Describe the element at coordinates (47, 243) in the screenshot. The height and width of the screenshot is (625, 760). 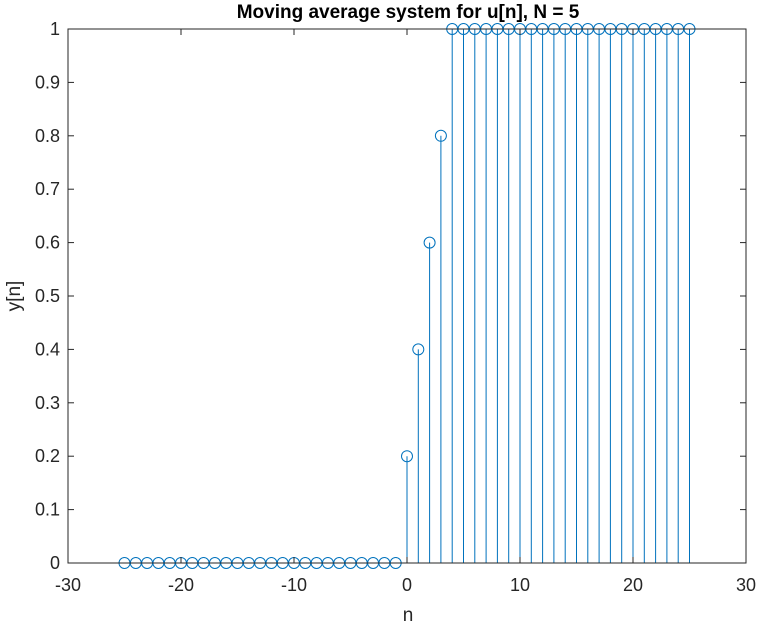
I see `y-tick-label: 0.6` at that location.